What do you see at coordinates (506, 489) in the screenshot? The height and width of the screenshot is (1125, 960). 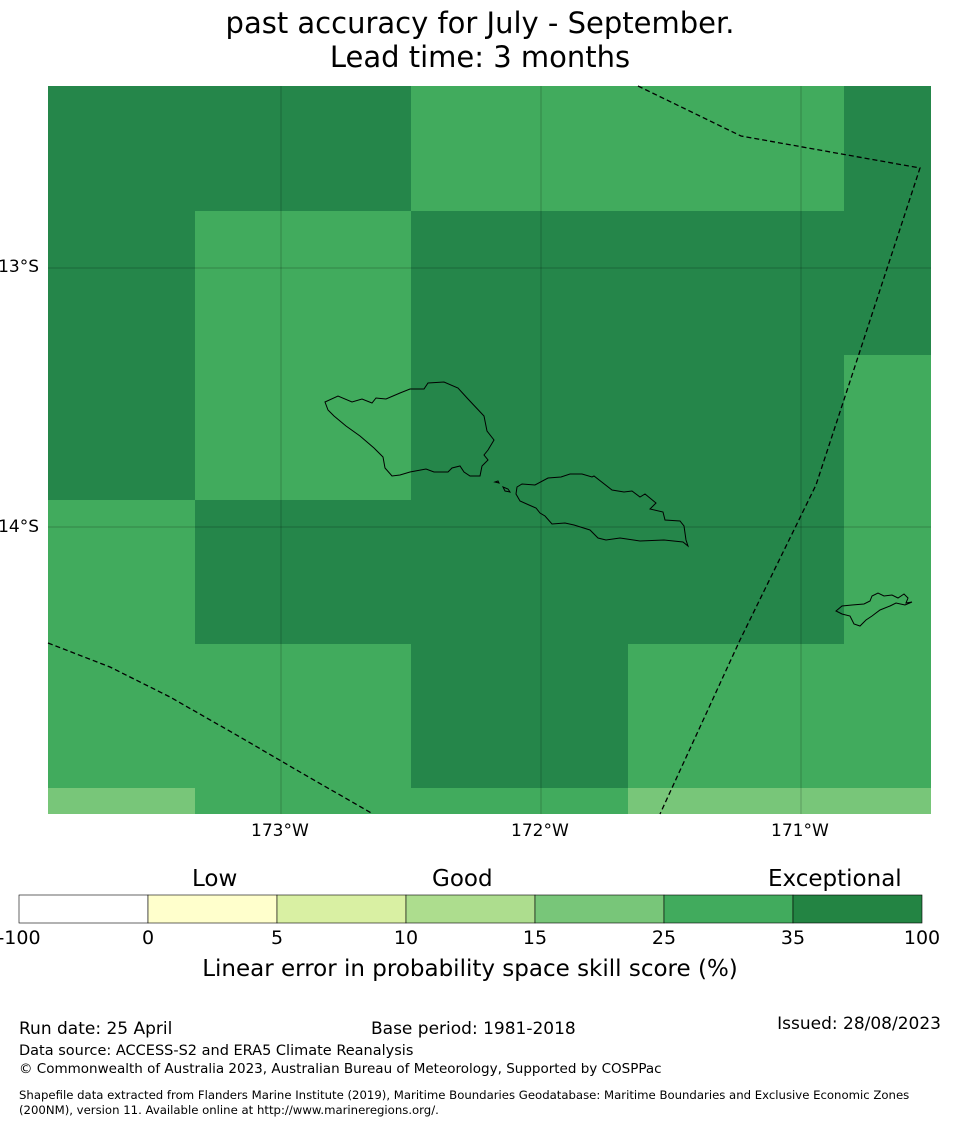 I see `manono-island-outline` at bounding box center [506, 489].